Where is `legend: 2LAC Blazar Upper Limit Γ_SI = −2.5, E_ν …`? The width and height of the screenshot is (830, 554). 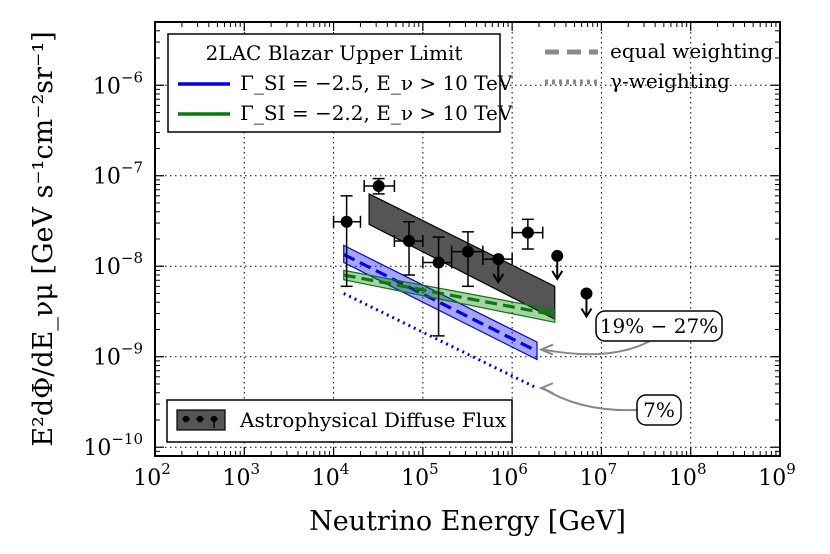
legend: 2LAC Blazar Upper Limit Γ_SI = −2.5, E_ν … is located at coordinates (340, 83).